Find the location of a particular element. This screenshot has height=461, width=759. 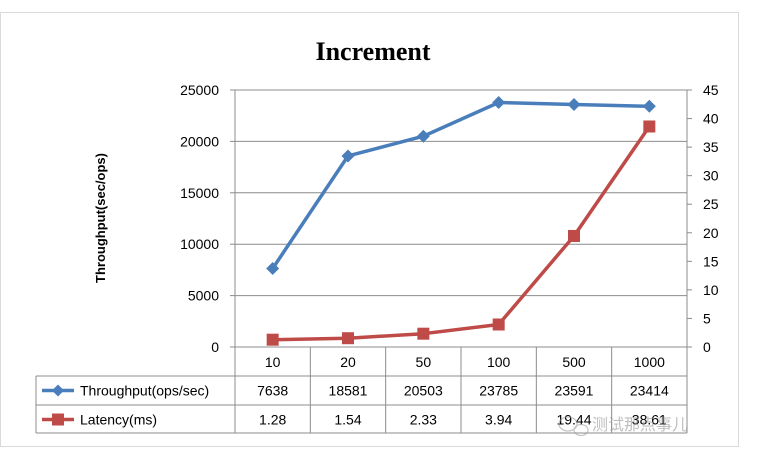

y2-tick-label: 45 is located at coordinates (711, 90).